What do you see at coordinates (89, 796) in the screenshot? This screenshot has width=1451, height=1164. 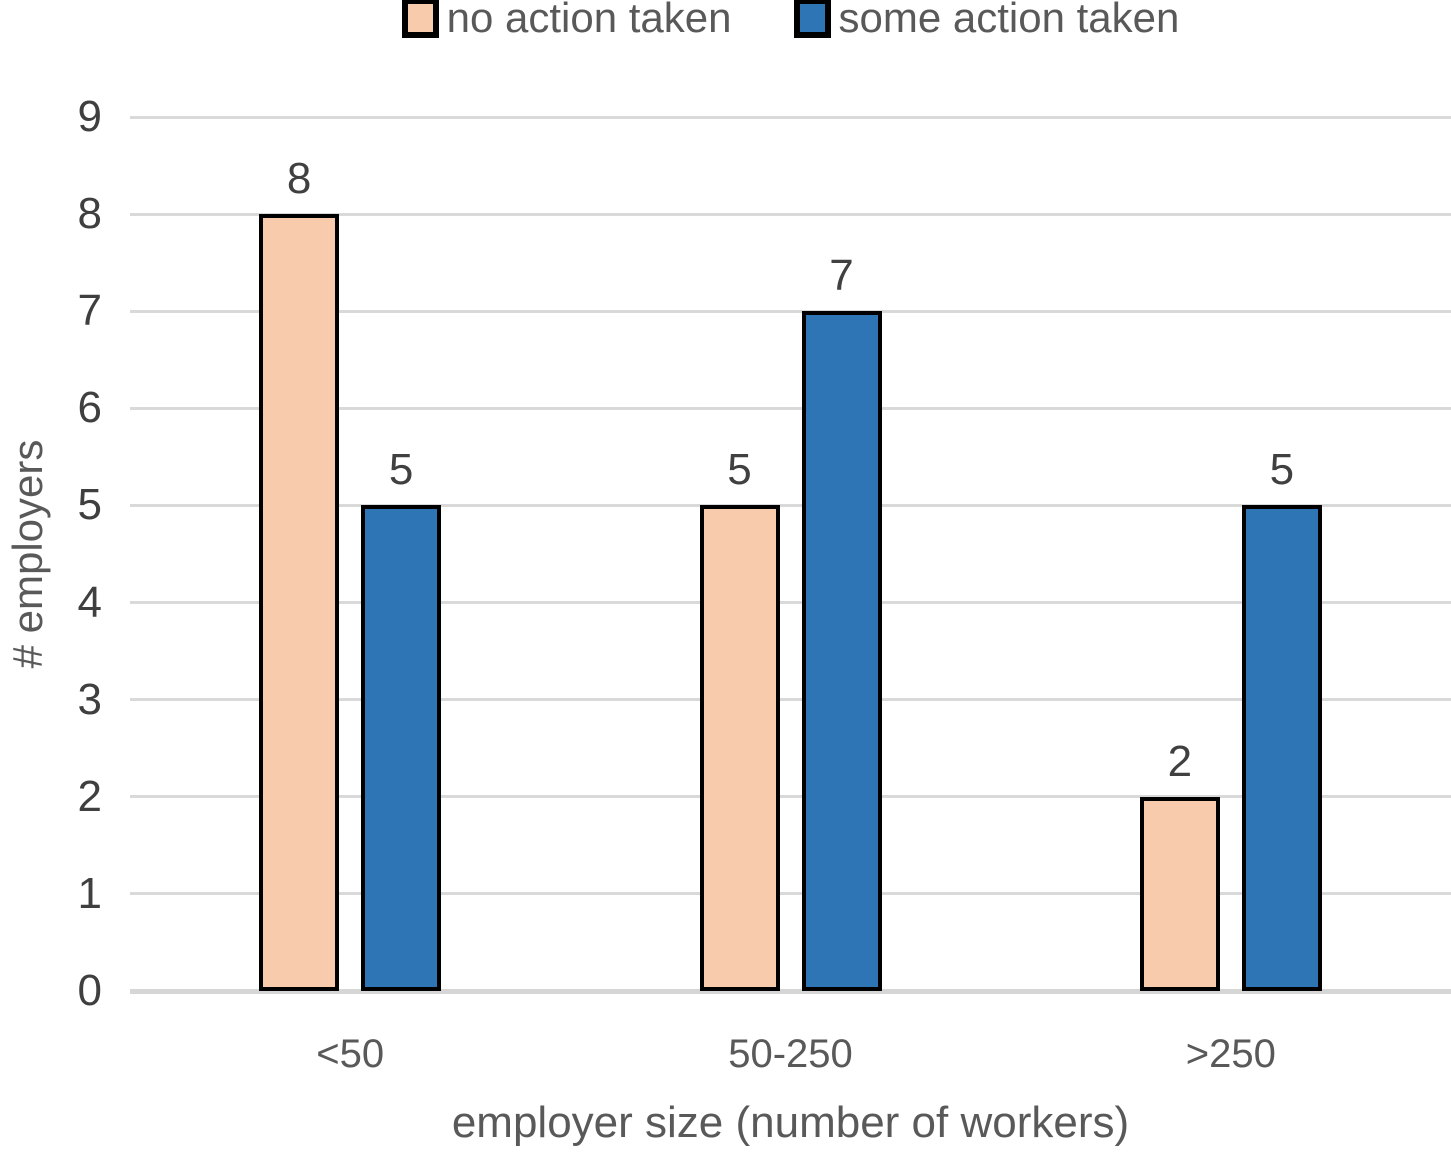 I see `y-tick-label: 2` at bounding box center [89, 796].